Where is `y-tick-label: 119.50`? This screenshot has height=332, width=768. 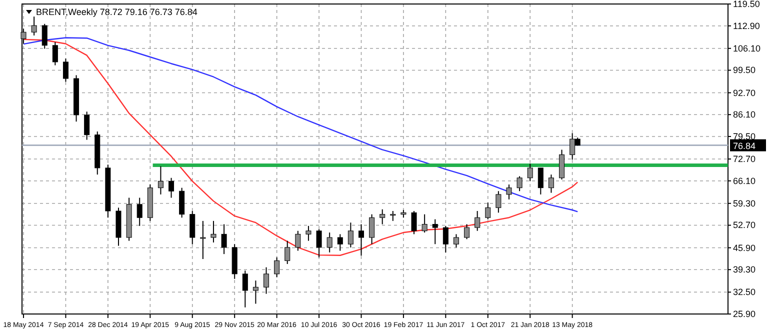 y-tick-label: 119.50 is located at coordinates (746, 4).